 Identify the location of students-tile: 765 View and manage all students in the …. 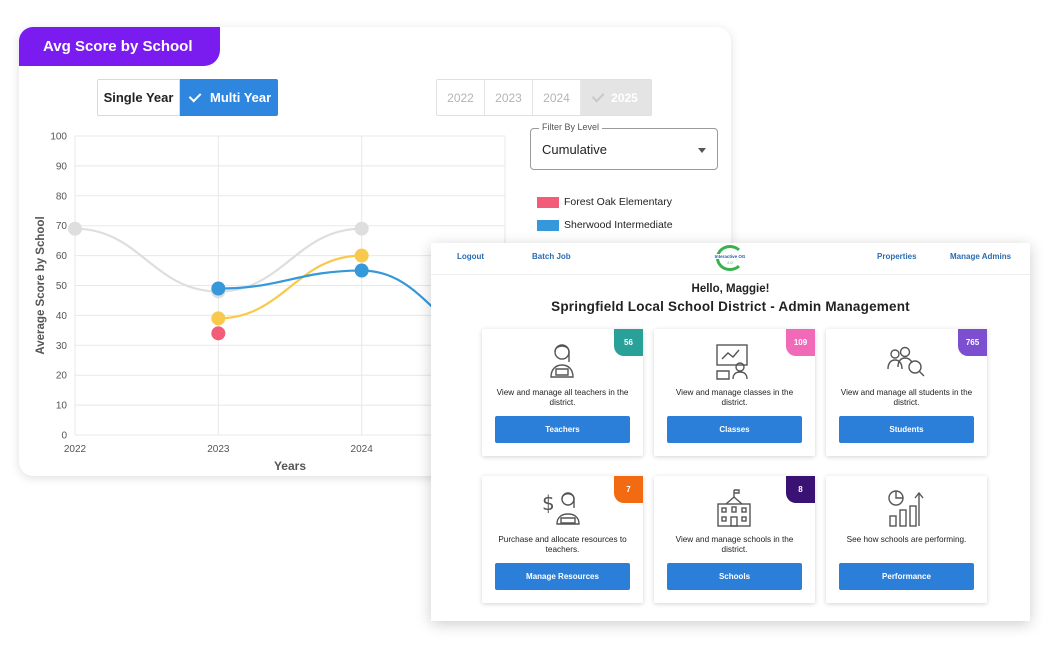
(906, 392).